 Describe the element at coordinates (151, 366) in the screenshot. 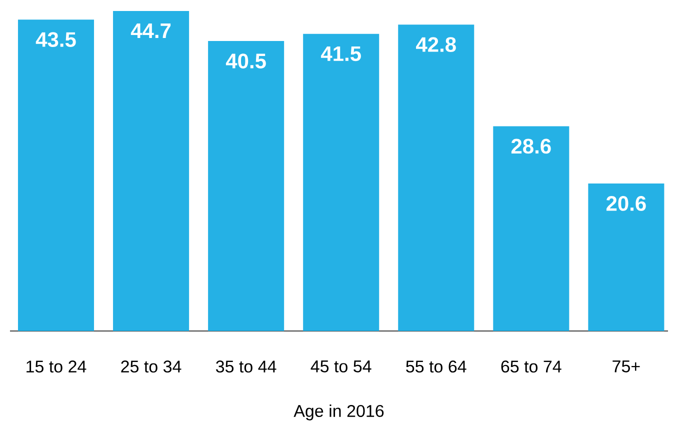

I see `x-tick-label: 25 to 34` at that location.